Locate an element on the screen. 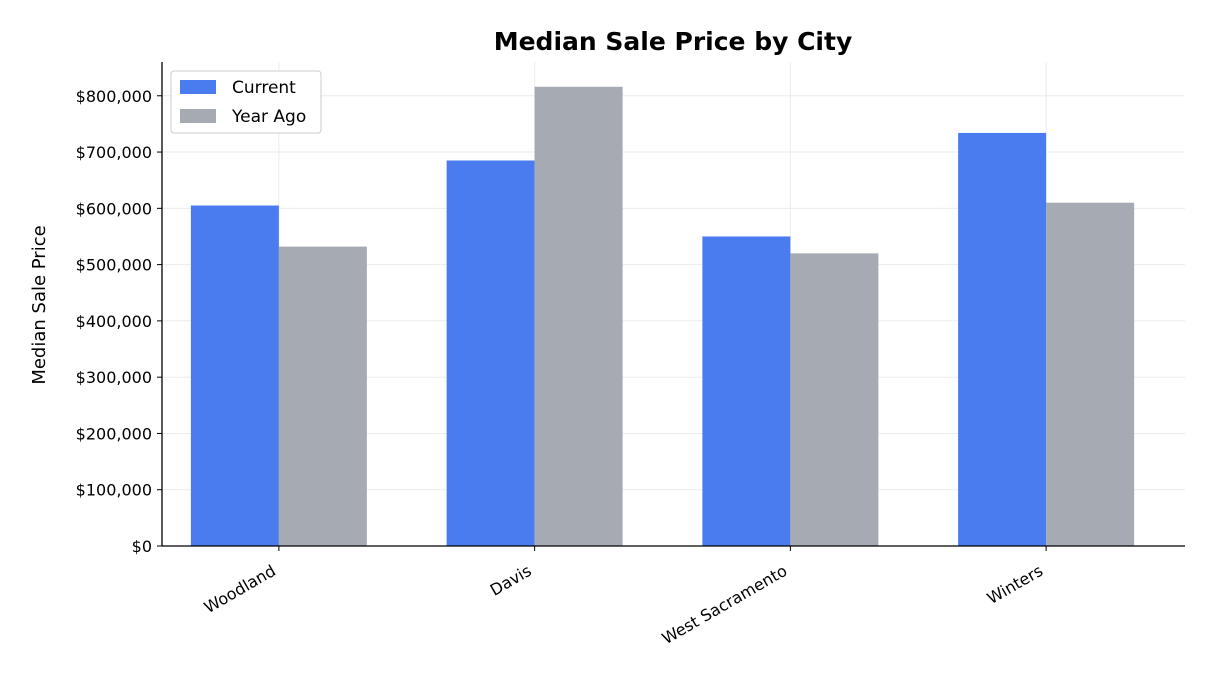 The image size is (1215, 690). bar-year-ago-davis is located at coordinates (578, 316).